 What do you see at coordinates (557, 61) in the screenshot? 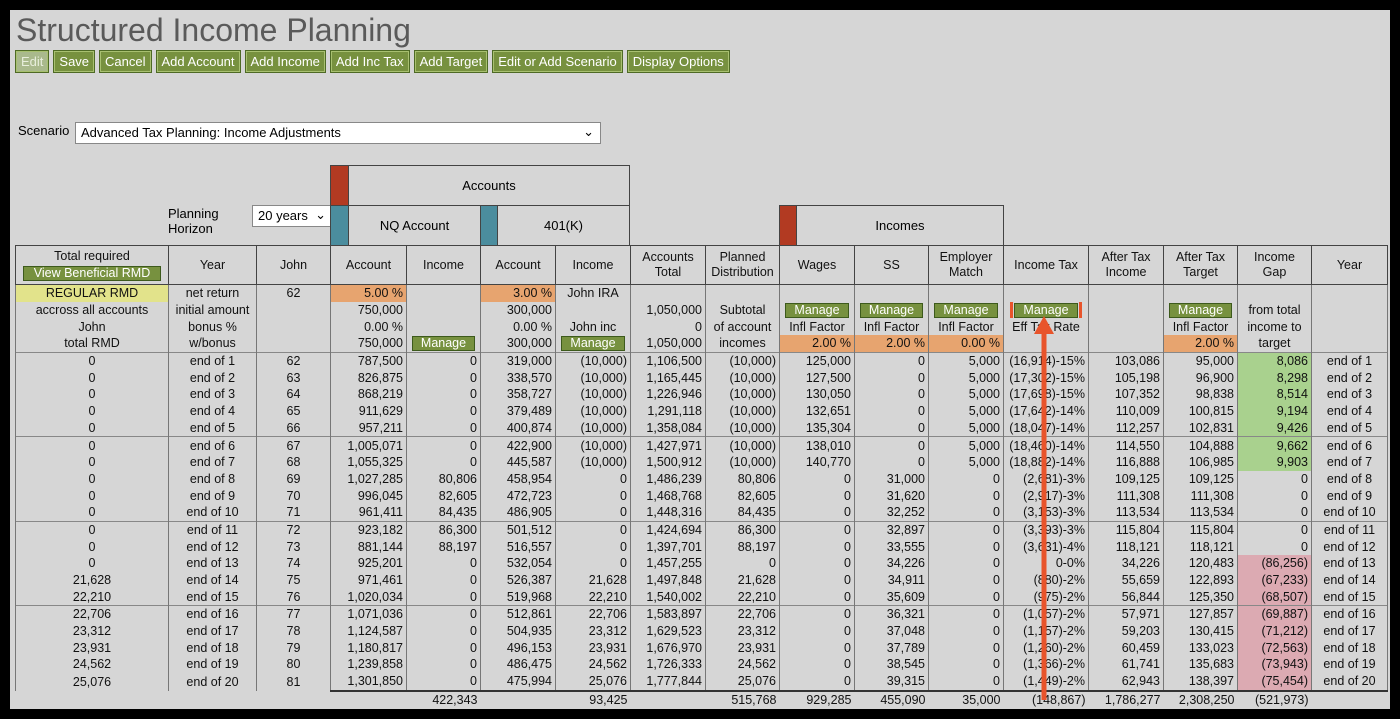
I see `toolbar-button: Edit or Add Scenario` at bounding box center [557, 61].